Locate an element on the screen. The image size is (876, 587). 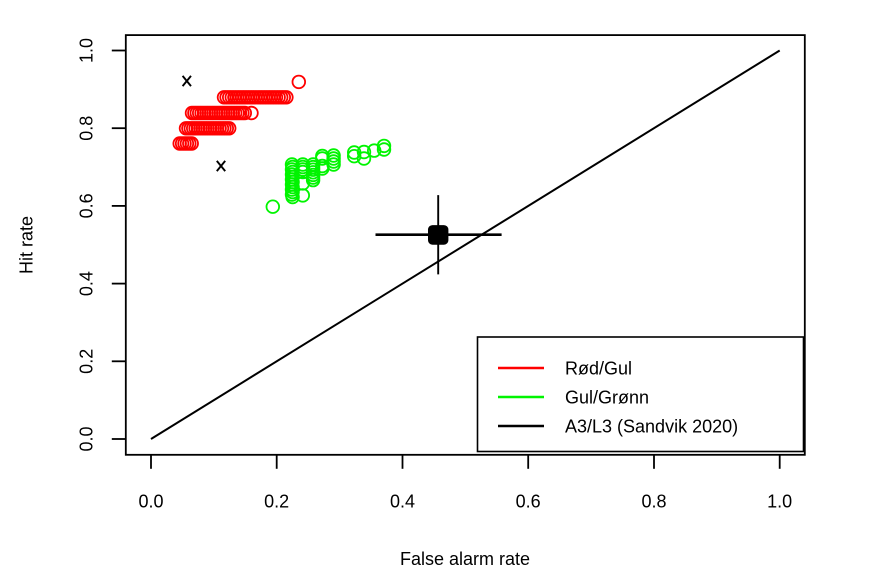
svg-text: Hit rate is located at coordinates (27, 245).